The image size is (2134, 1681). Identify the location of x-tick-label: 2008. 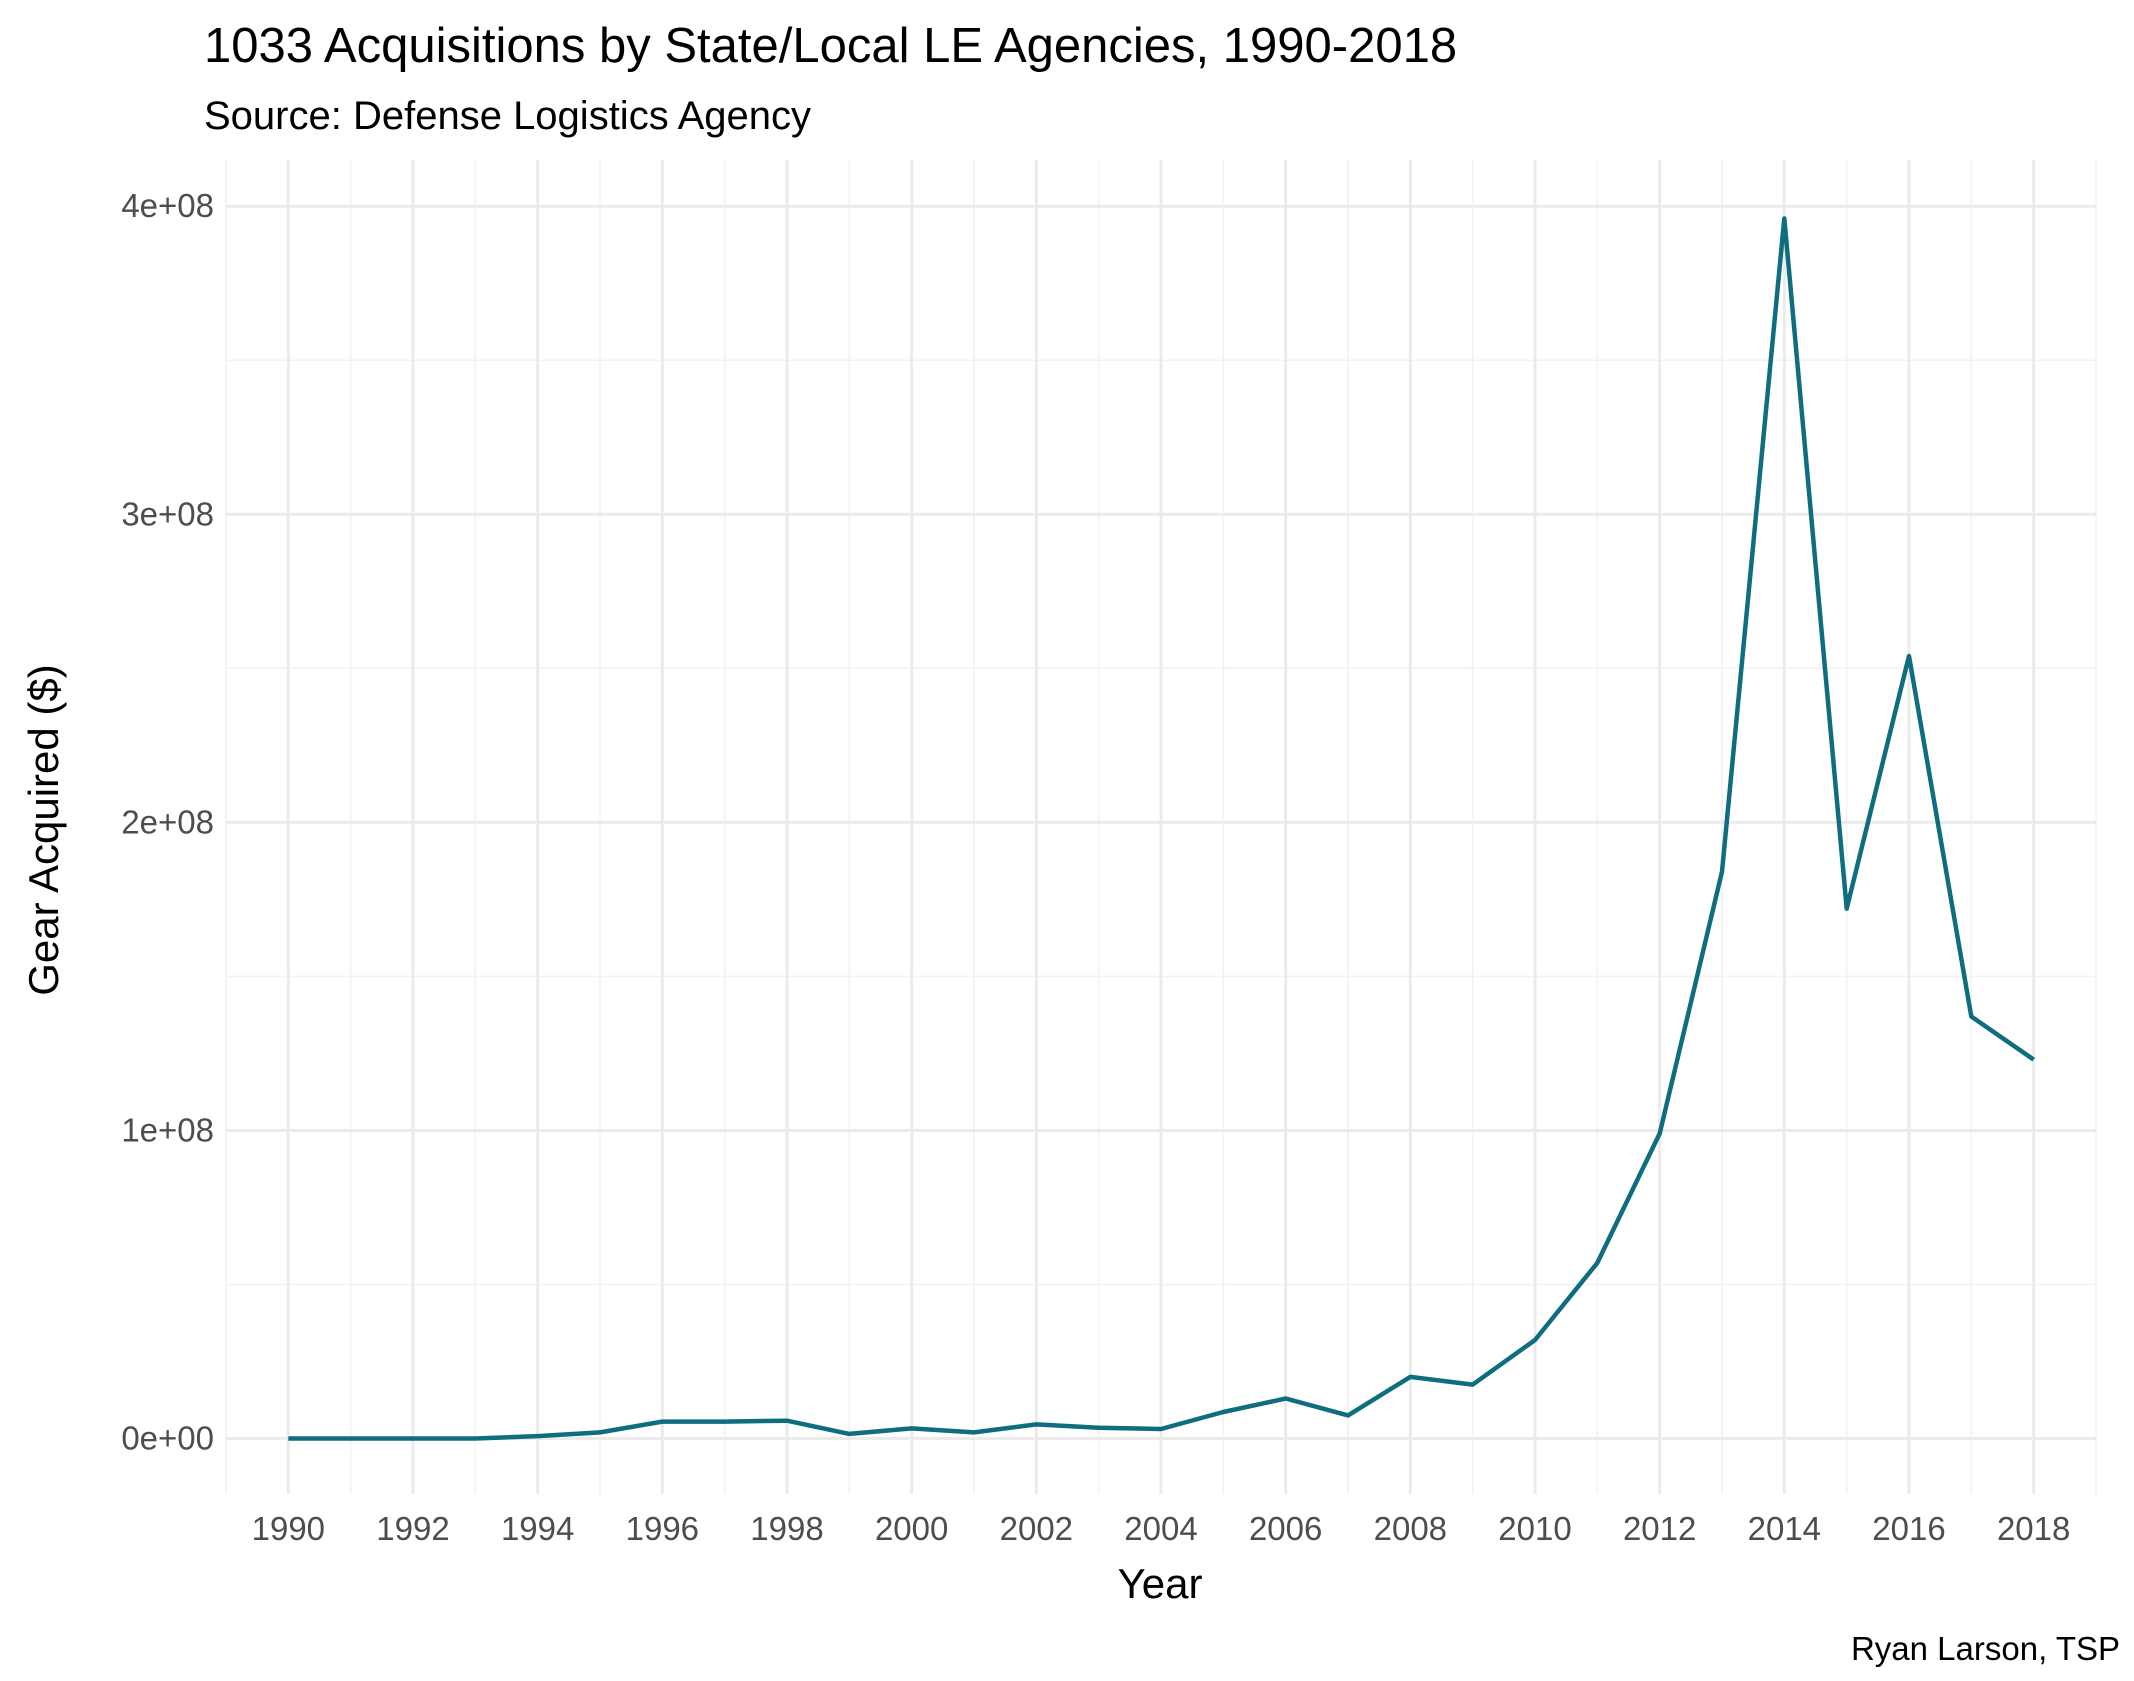
(1410, 1528).